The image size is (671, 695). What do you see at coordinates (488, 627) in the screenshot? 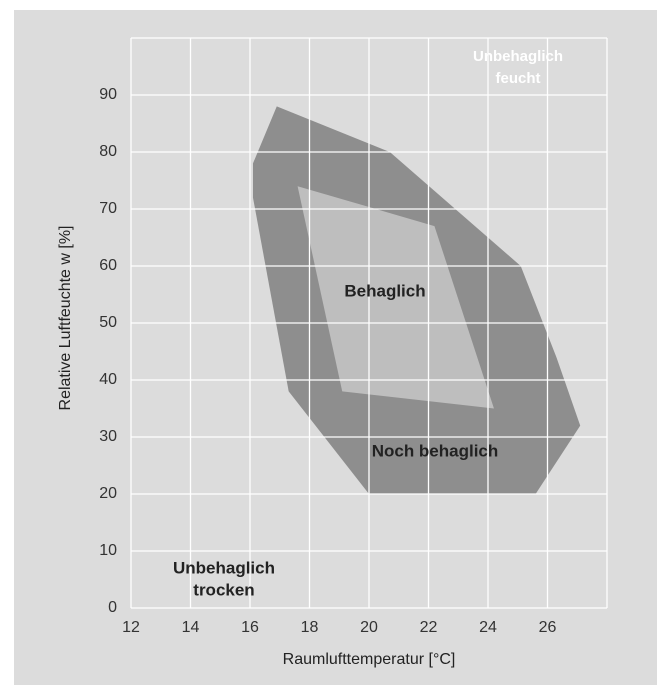
I see `x-tick-label: 24` at bounding box center [488, 627].